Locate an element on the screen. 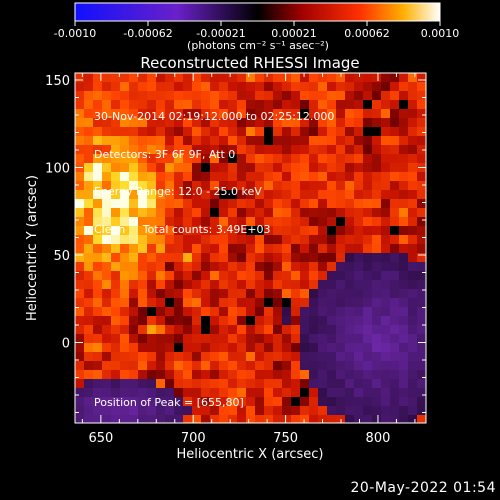  colorbar-tick-label: -0.00062 is located at coordinates (147, 33).